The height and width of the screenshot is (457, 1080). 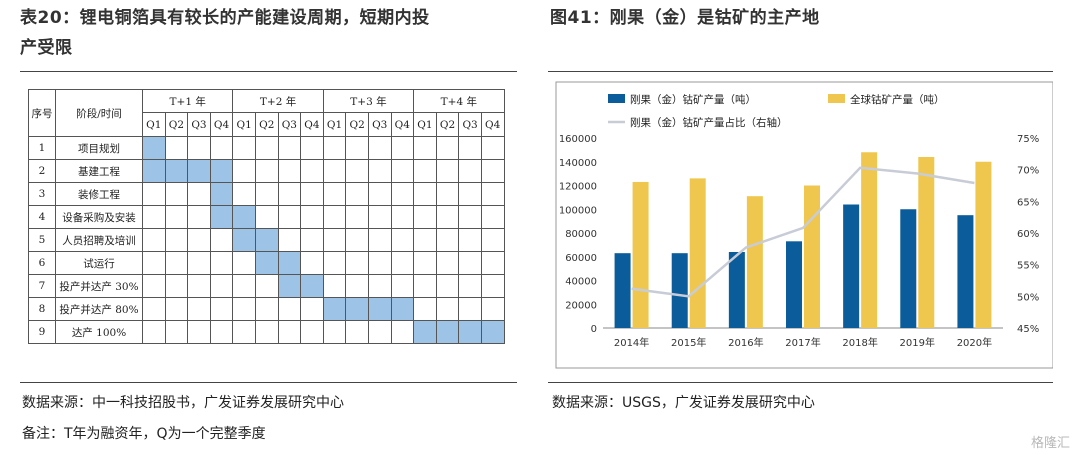 What do you see at coordinates (42, 194) in the screenshot?
I see `row-number: 3` at bounding box center [42, 194].